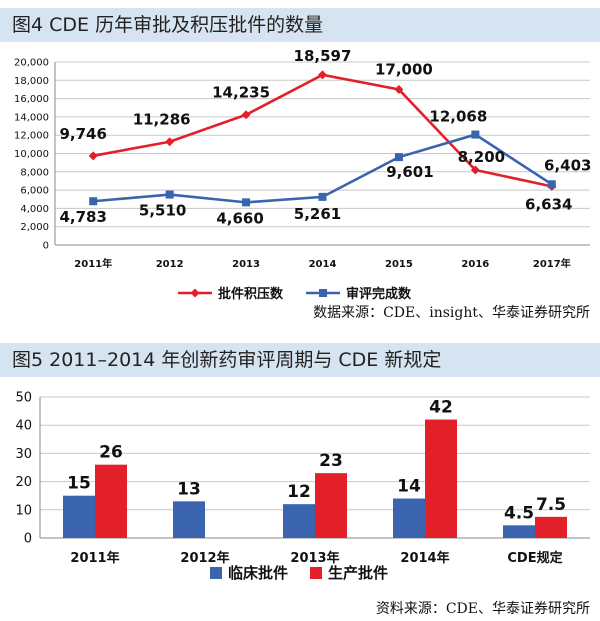 The width and height of the screenshot is (600, 621). Describe the element at coordinates (551, 505) in the screenshot. I see `data-label: 7.5` at that location.